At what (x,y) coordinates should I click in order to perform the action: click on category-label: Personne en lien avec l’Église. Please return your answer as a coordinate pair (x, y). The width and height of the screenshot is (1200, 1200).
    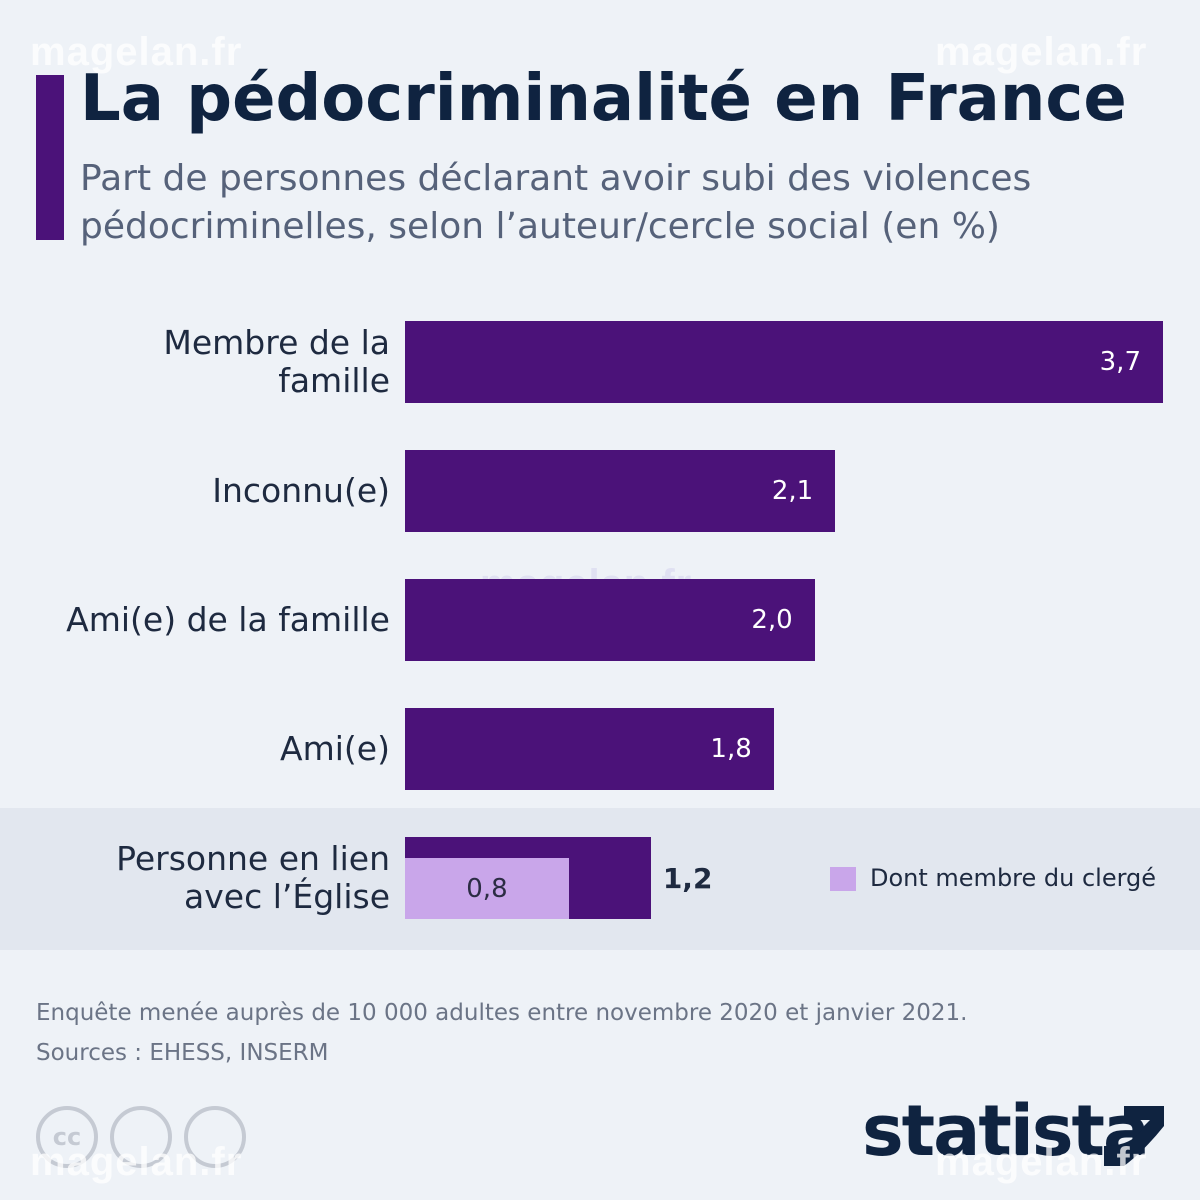
    Looking at the image, I should click on (253, 877).